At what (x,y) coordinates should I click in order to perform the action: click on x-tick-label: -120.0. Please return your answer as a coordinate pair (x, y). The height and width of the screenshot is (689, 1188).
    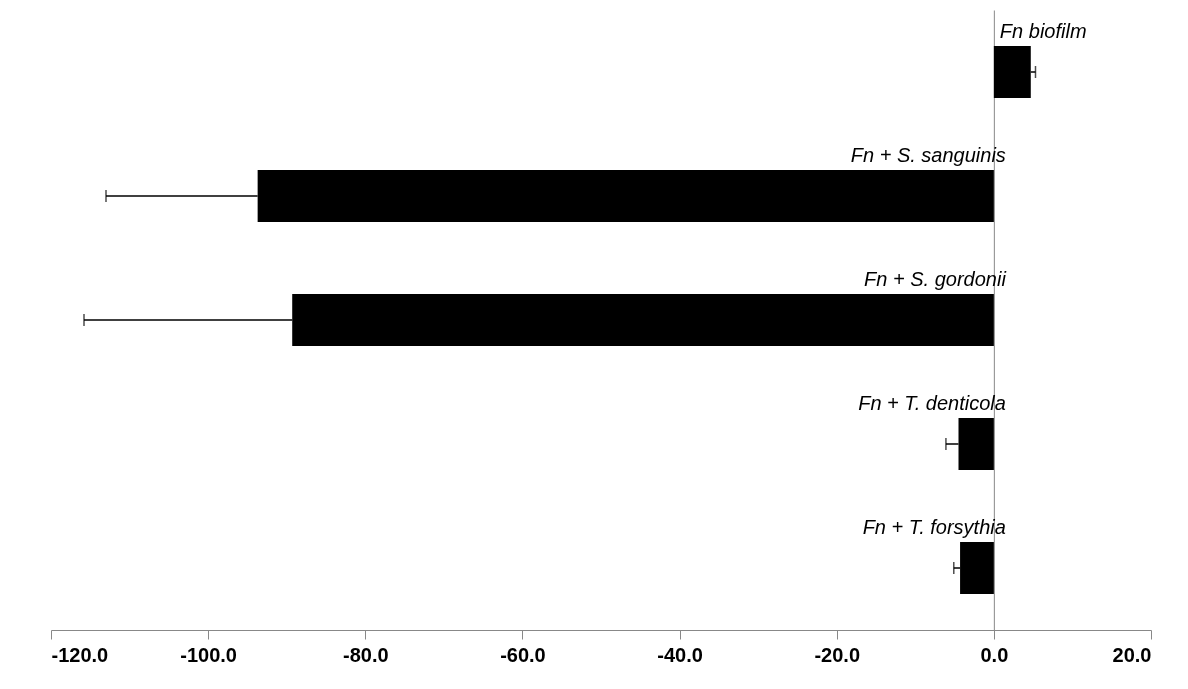
    Looking at the image, I should click on (80, 654).